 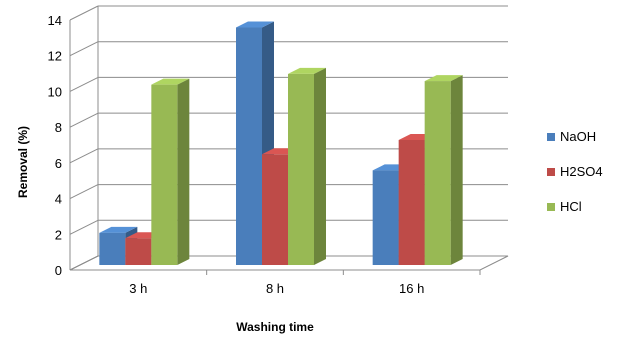 I want to click on y-tick-label: 4, so click(x=58, y=199).